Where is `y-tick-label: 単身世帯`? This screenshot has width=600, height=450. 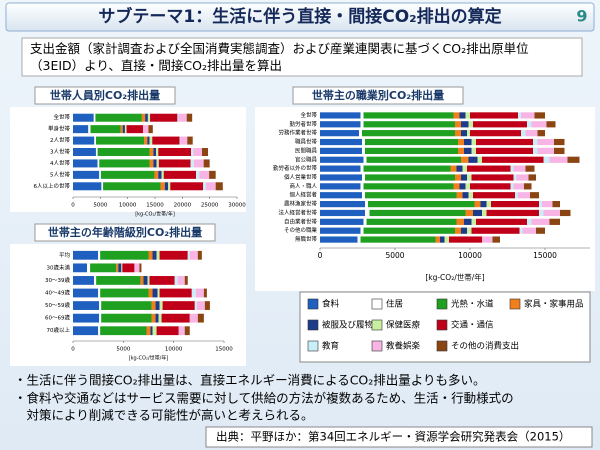 y-tick-label: 単身世帯 is located at coordinates (59, 129).